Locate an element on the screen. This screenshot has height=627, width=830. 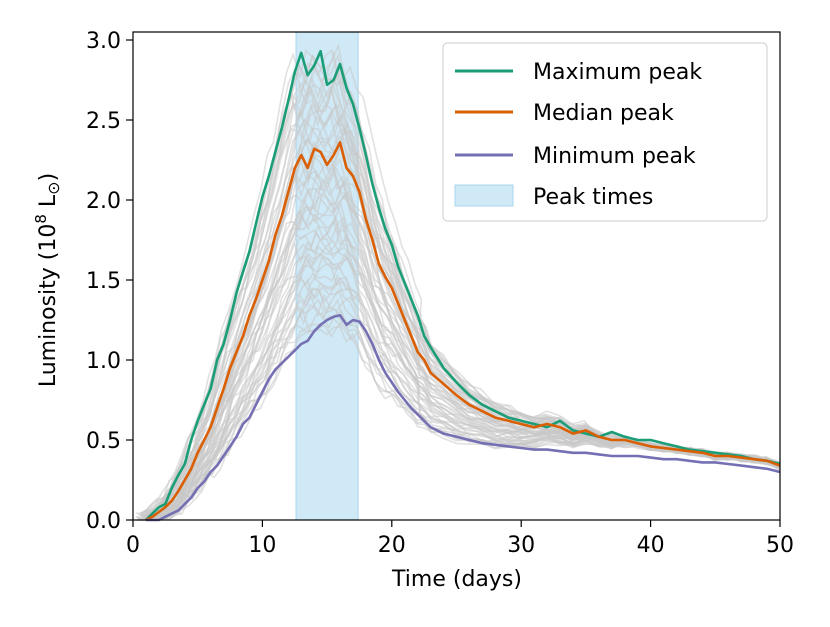
y-axis-title-close: ) is located at coordinates (48, 177).